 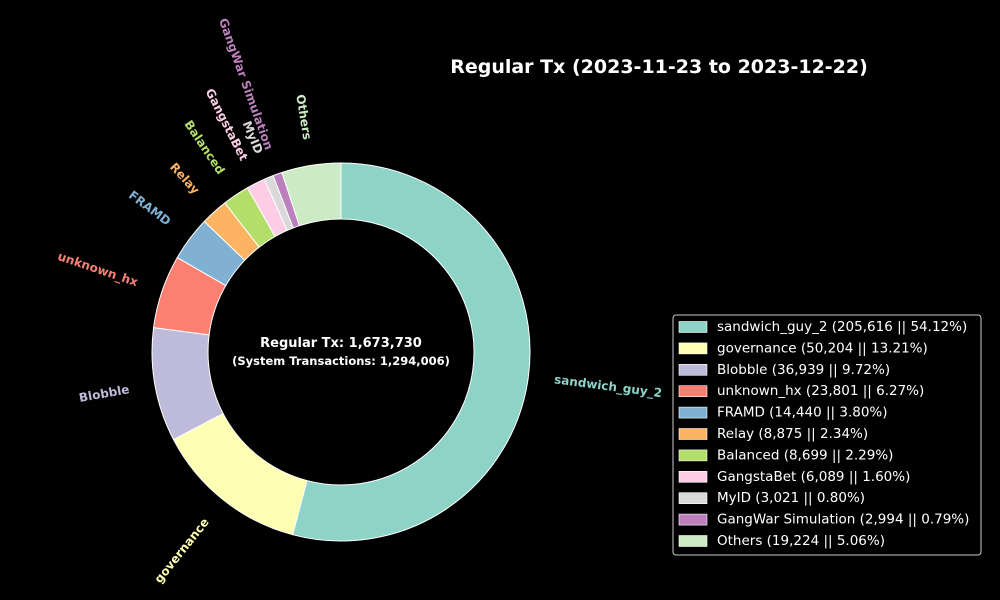 I want to click on legend-label-balanced: Balanced (8,699 || 2.29%), so click(x=805, y=455).